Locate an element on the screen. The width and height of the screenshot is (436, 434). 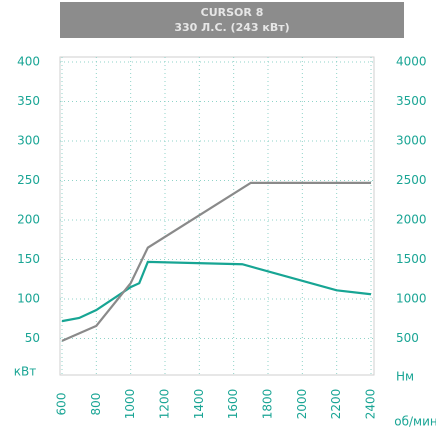
y2-tick-label: 3500 is located at coordinates (411, 101).